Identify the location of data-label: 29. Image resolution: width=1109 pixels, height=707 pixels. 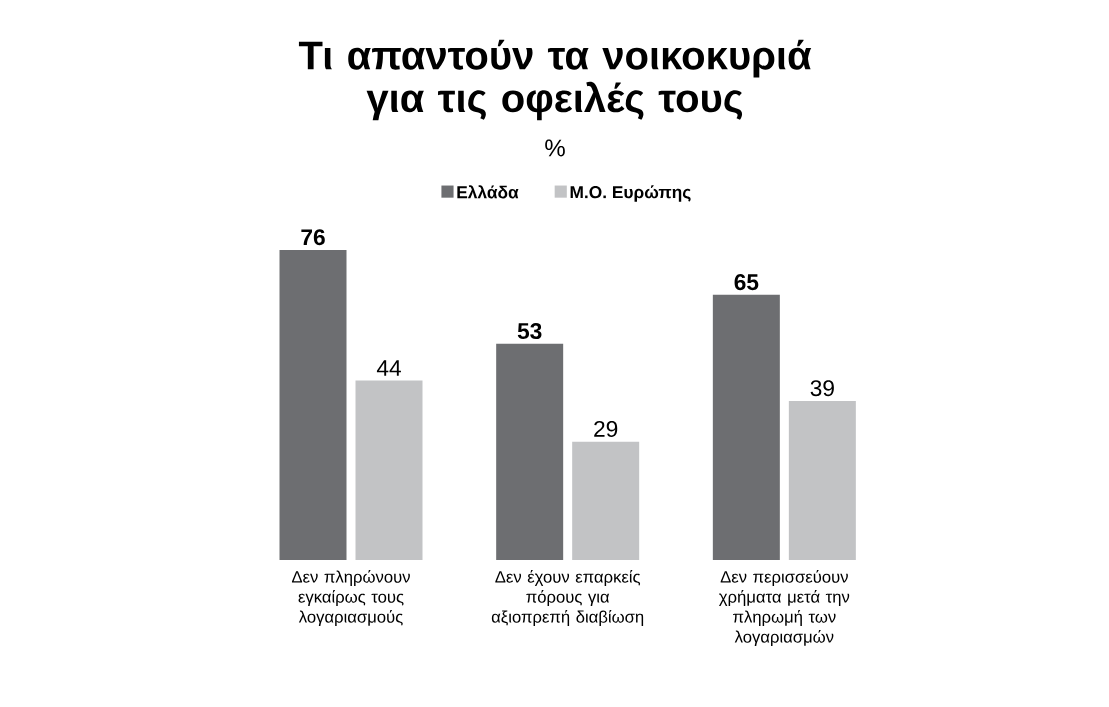
(606, 428).